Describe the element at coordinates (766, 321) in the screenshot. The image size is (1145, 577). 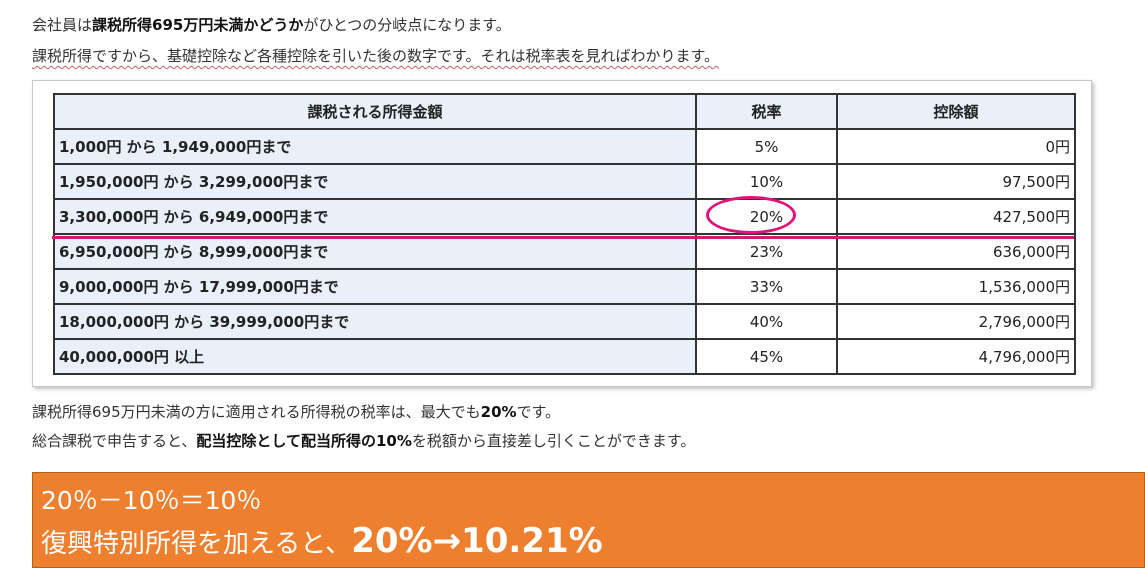
I see `tax-rate: 40%` at that location.